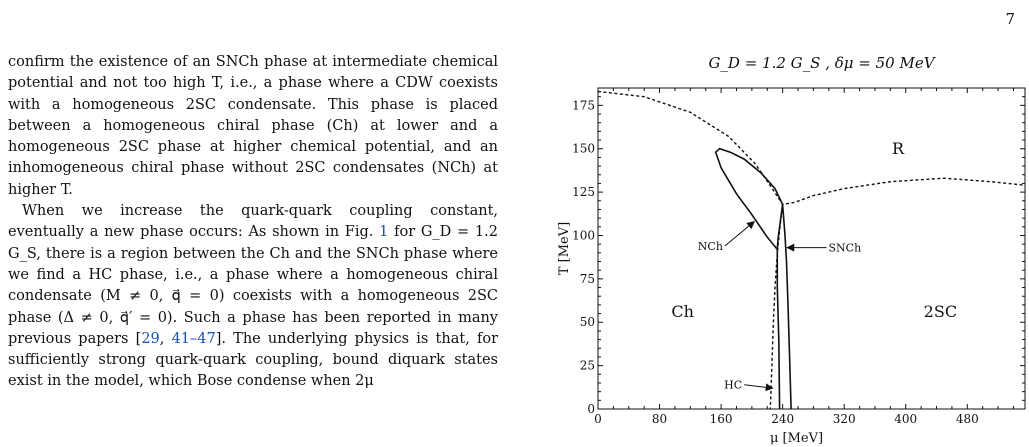 The image size is (1029, 447). What do you see at coordinates (682, 311) in the screenshot?
I see `phase-region-label: Ch` at bounding box center [682, 311].